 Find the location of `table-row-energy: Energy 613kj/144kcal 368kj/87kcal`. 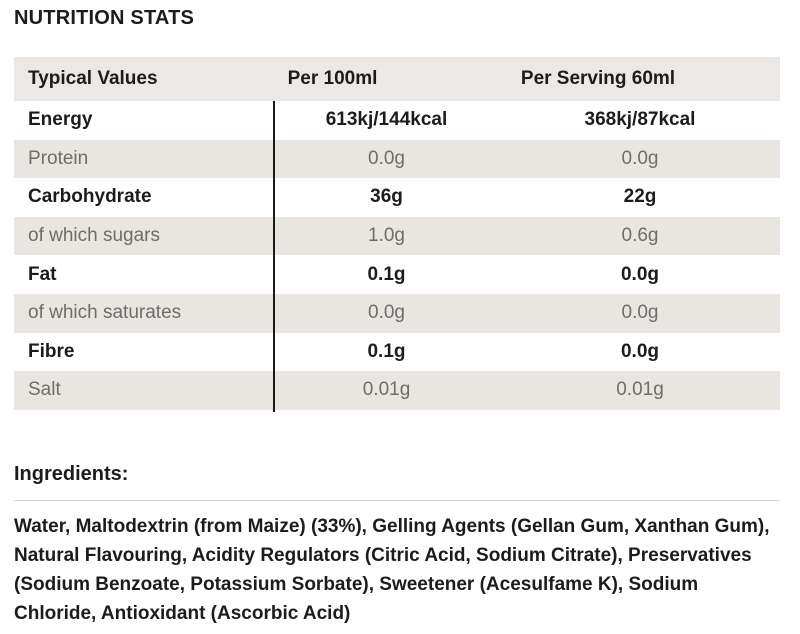

table-row-energy: Energy 613kj/144kcal 368kj/87kcal is located at coordinates (397, 120).